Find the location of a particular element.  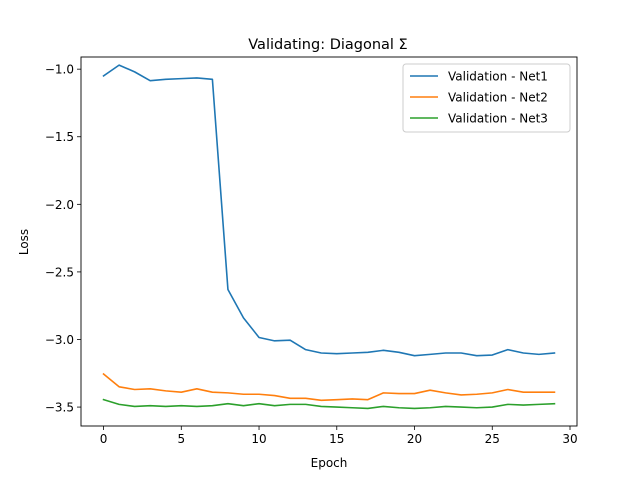

x-tick-label: 0 is located at coordinates (104, 439).